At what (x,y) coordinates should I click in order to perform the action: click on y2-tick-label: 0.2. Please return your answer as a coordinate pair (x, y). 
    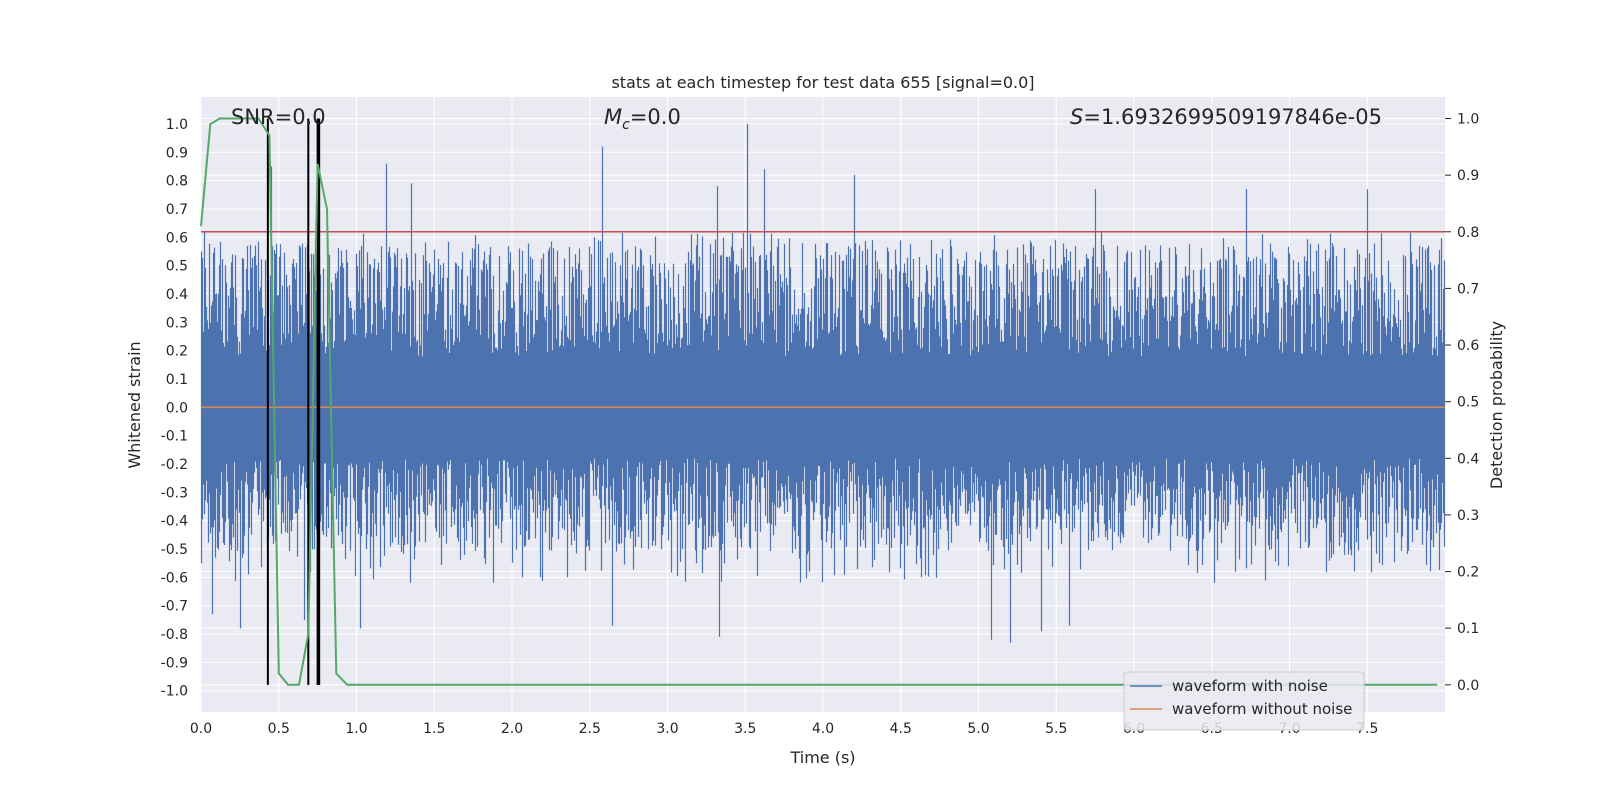
    Looking at the image, I should click on (1468, 573).